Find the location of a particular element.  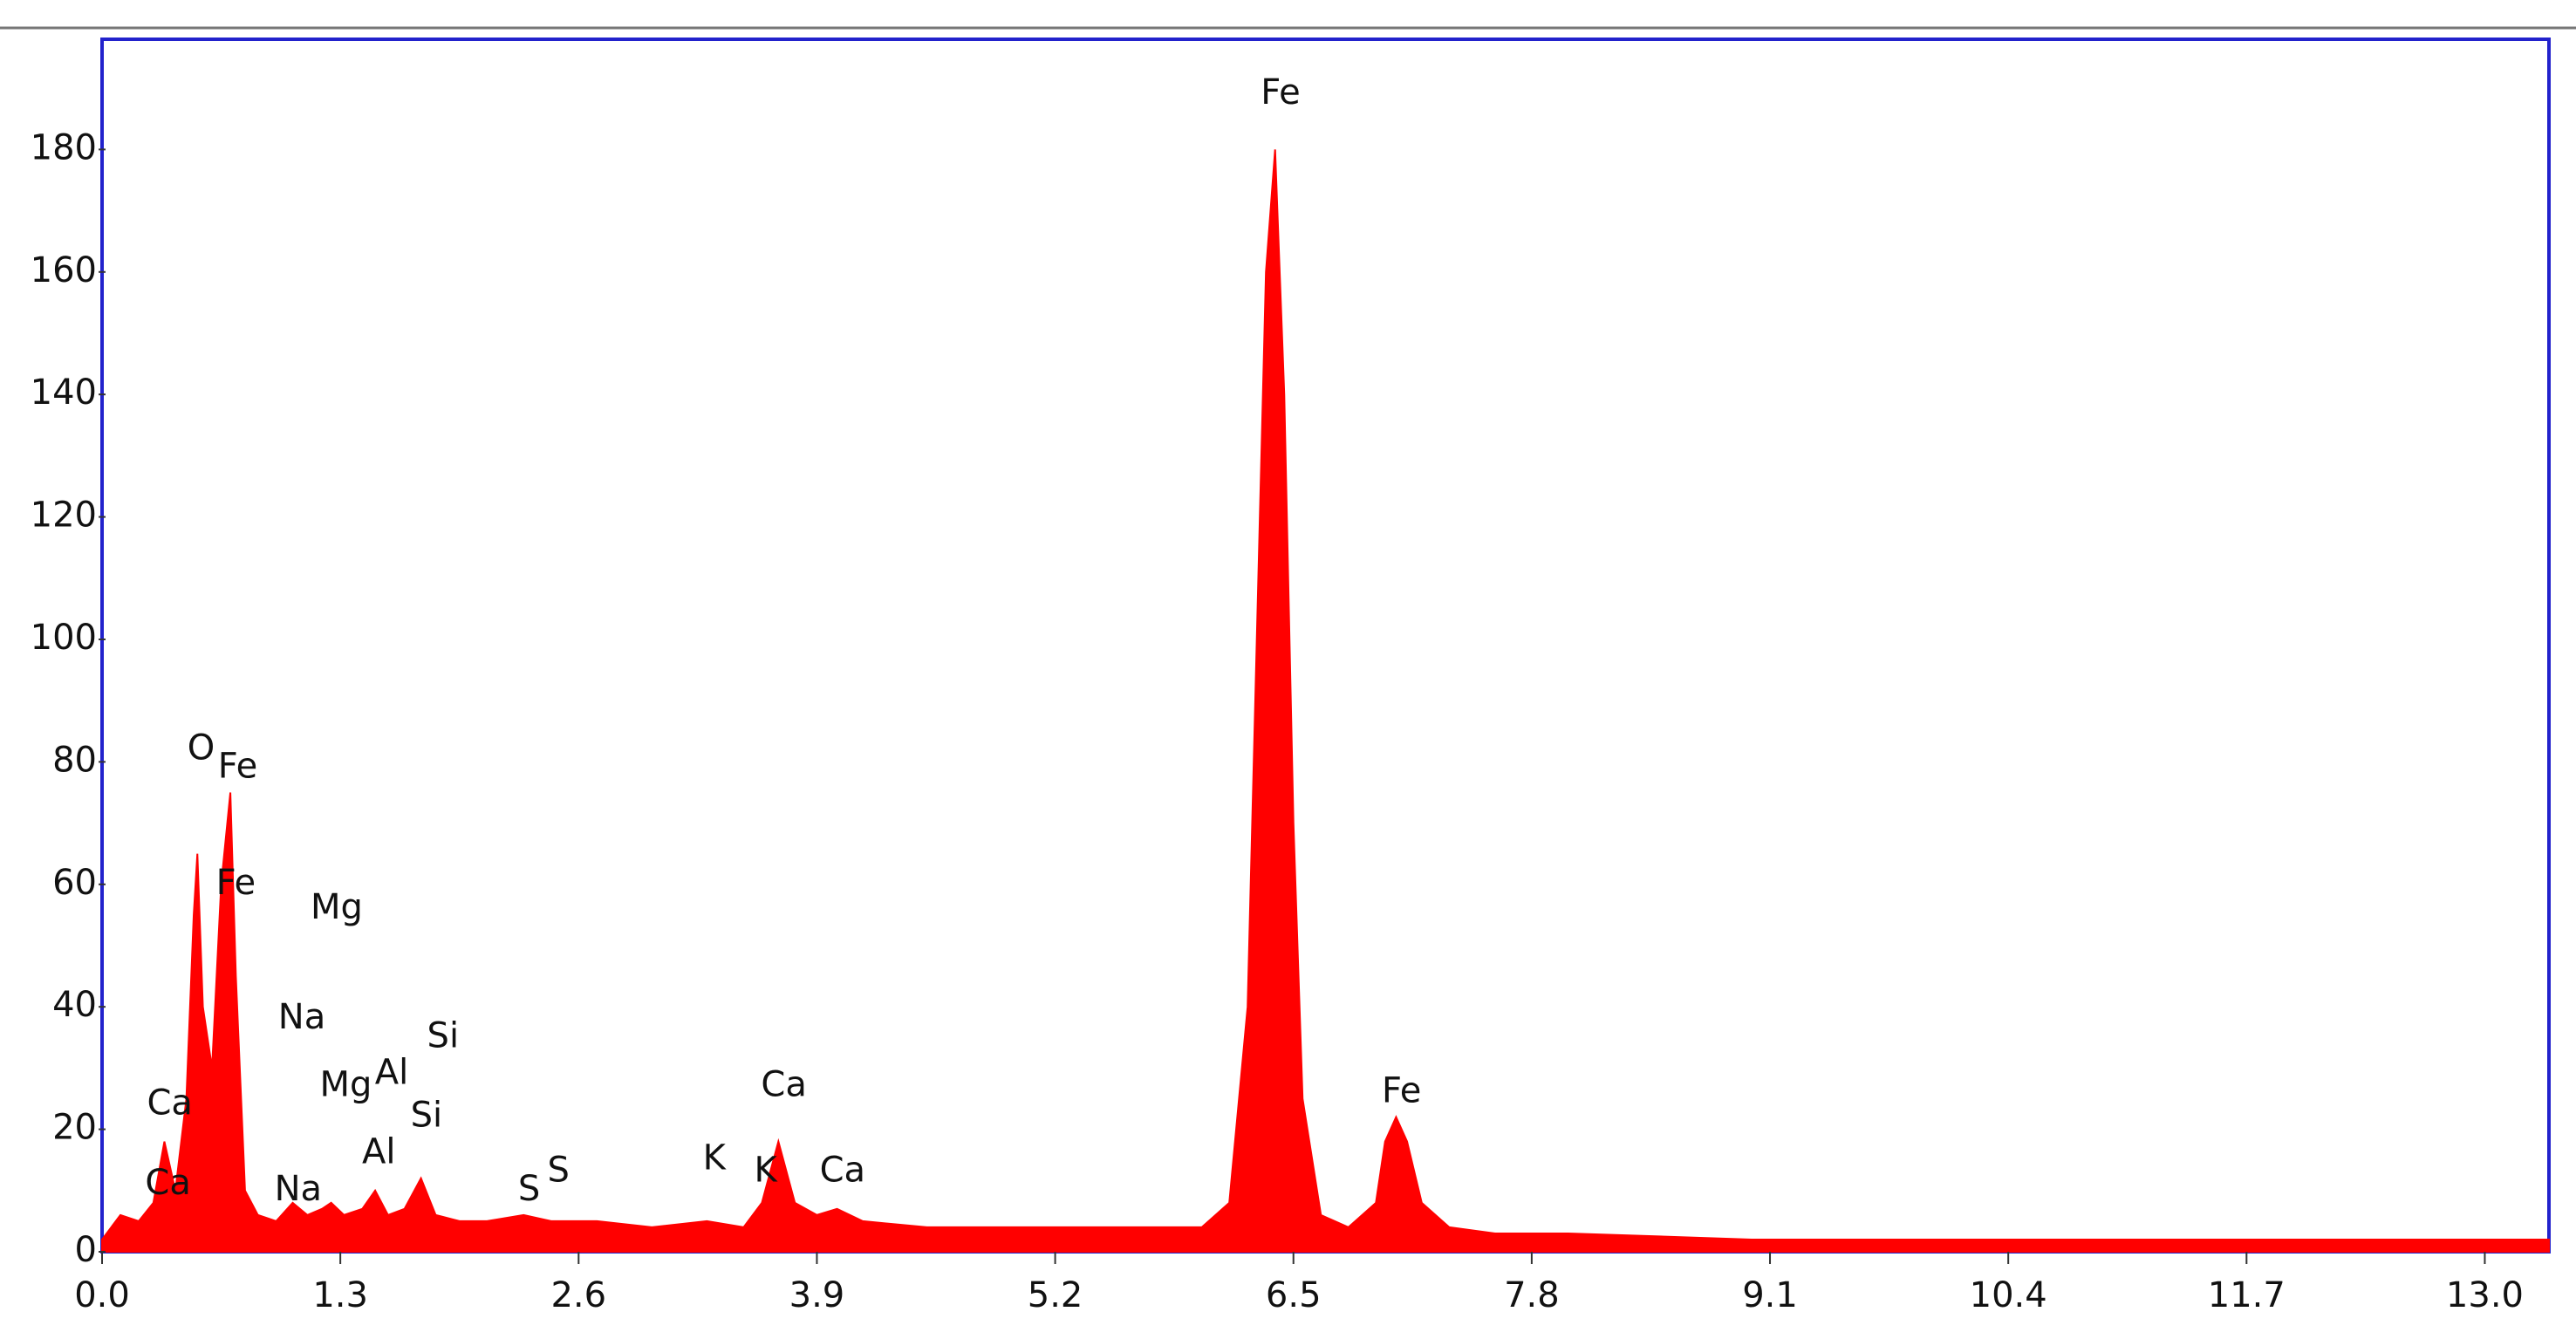

y-tick-label: 20 is located at coordinates (74, 1128).